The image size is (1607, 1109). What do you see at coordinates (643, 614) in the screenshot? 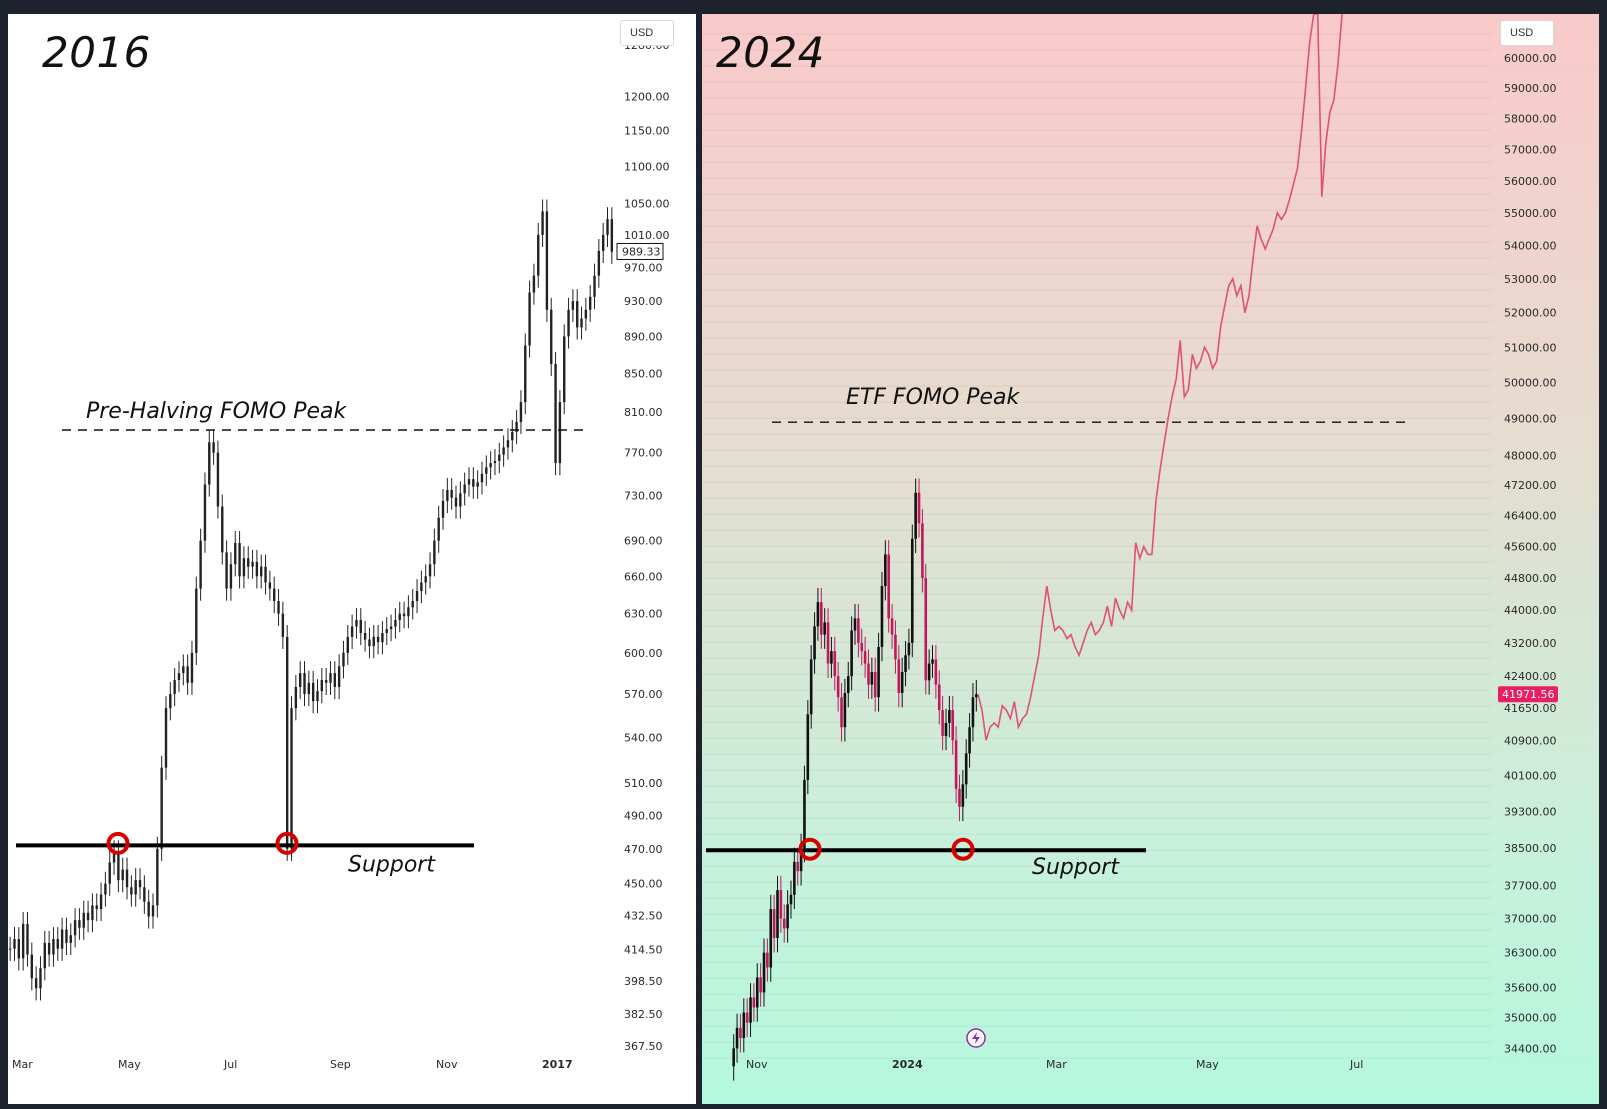
I see `y-tick-label: 630.00` at bounding box center [643, 614].